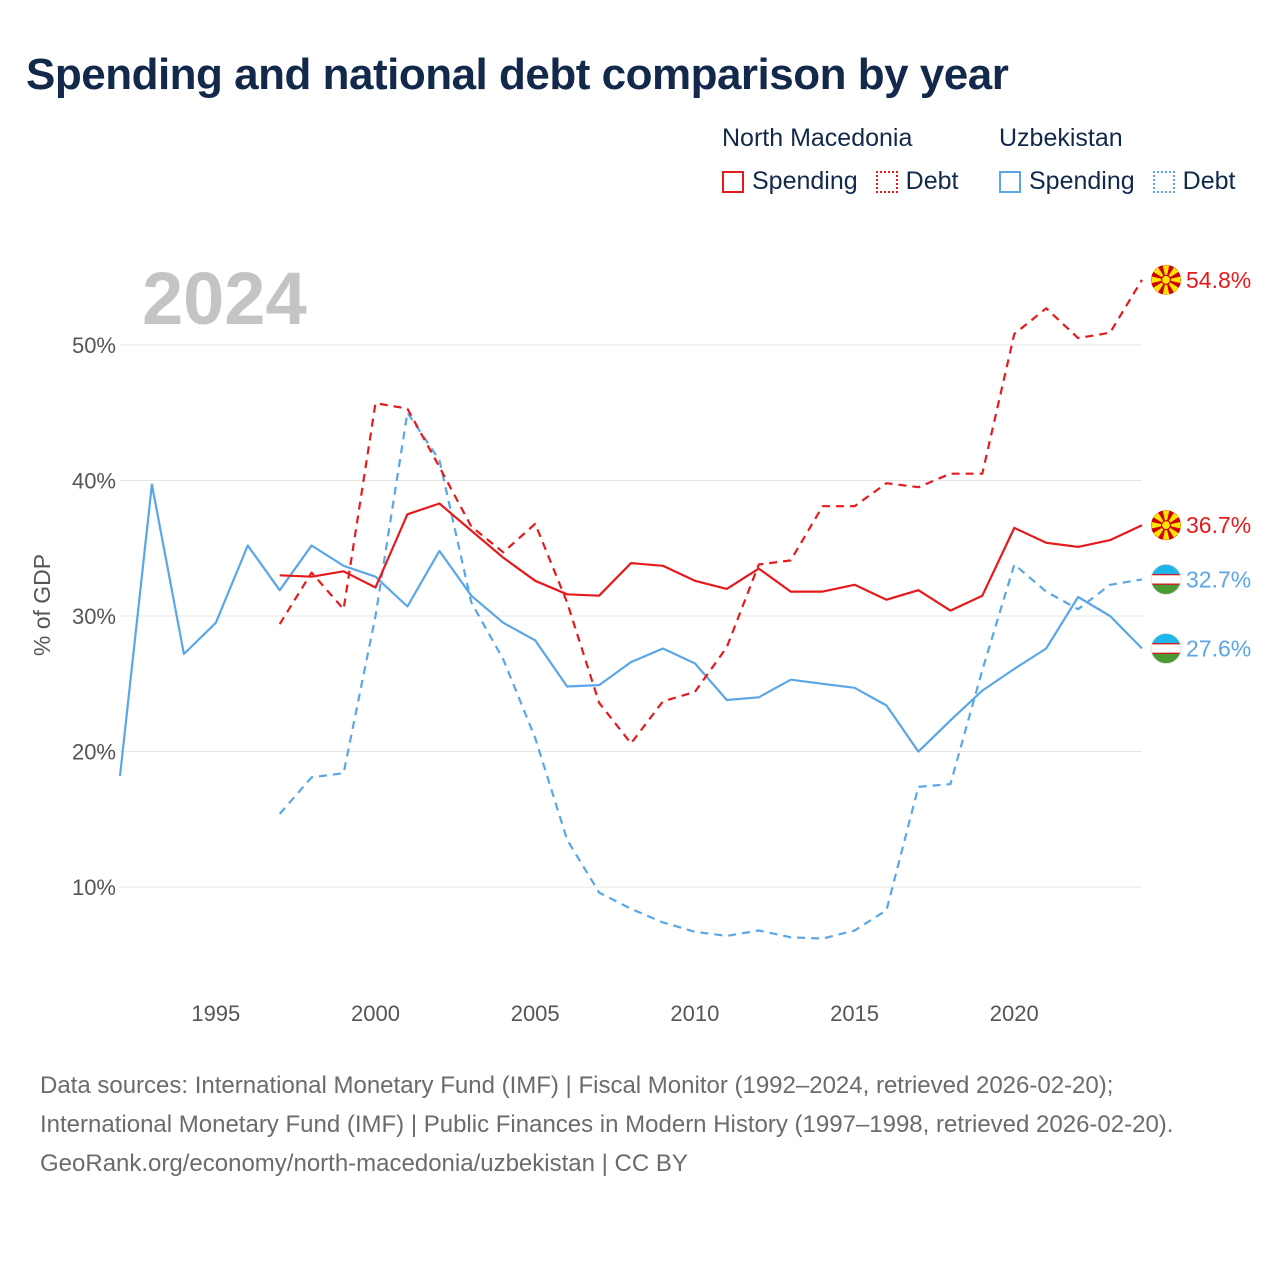 Image resolution: width=1280 pixels, height=1280 pixels. I want to click on x-tick-label: 2015, so click(854, 1013).